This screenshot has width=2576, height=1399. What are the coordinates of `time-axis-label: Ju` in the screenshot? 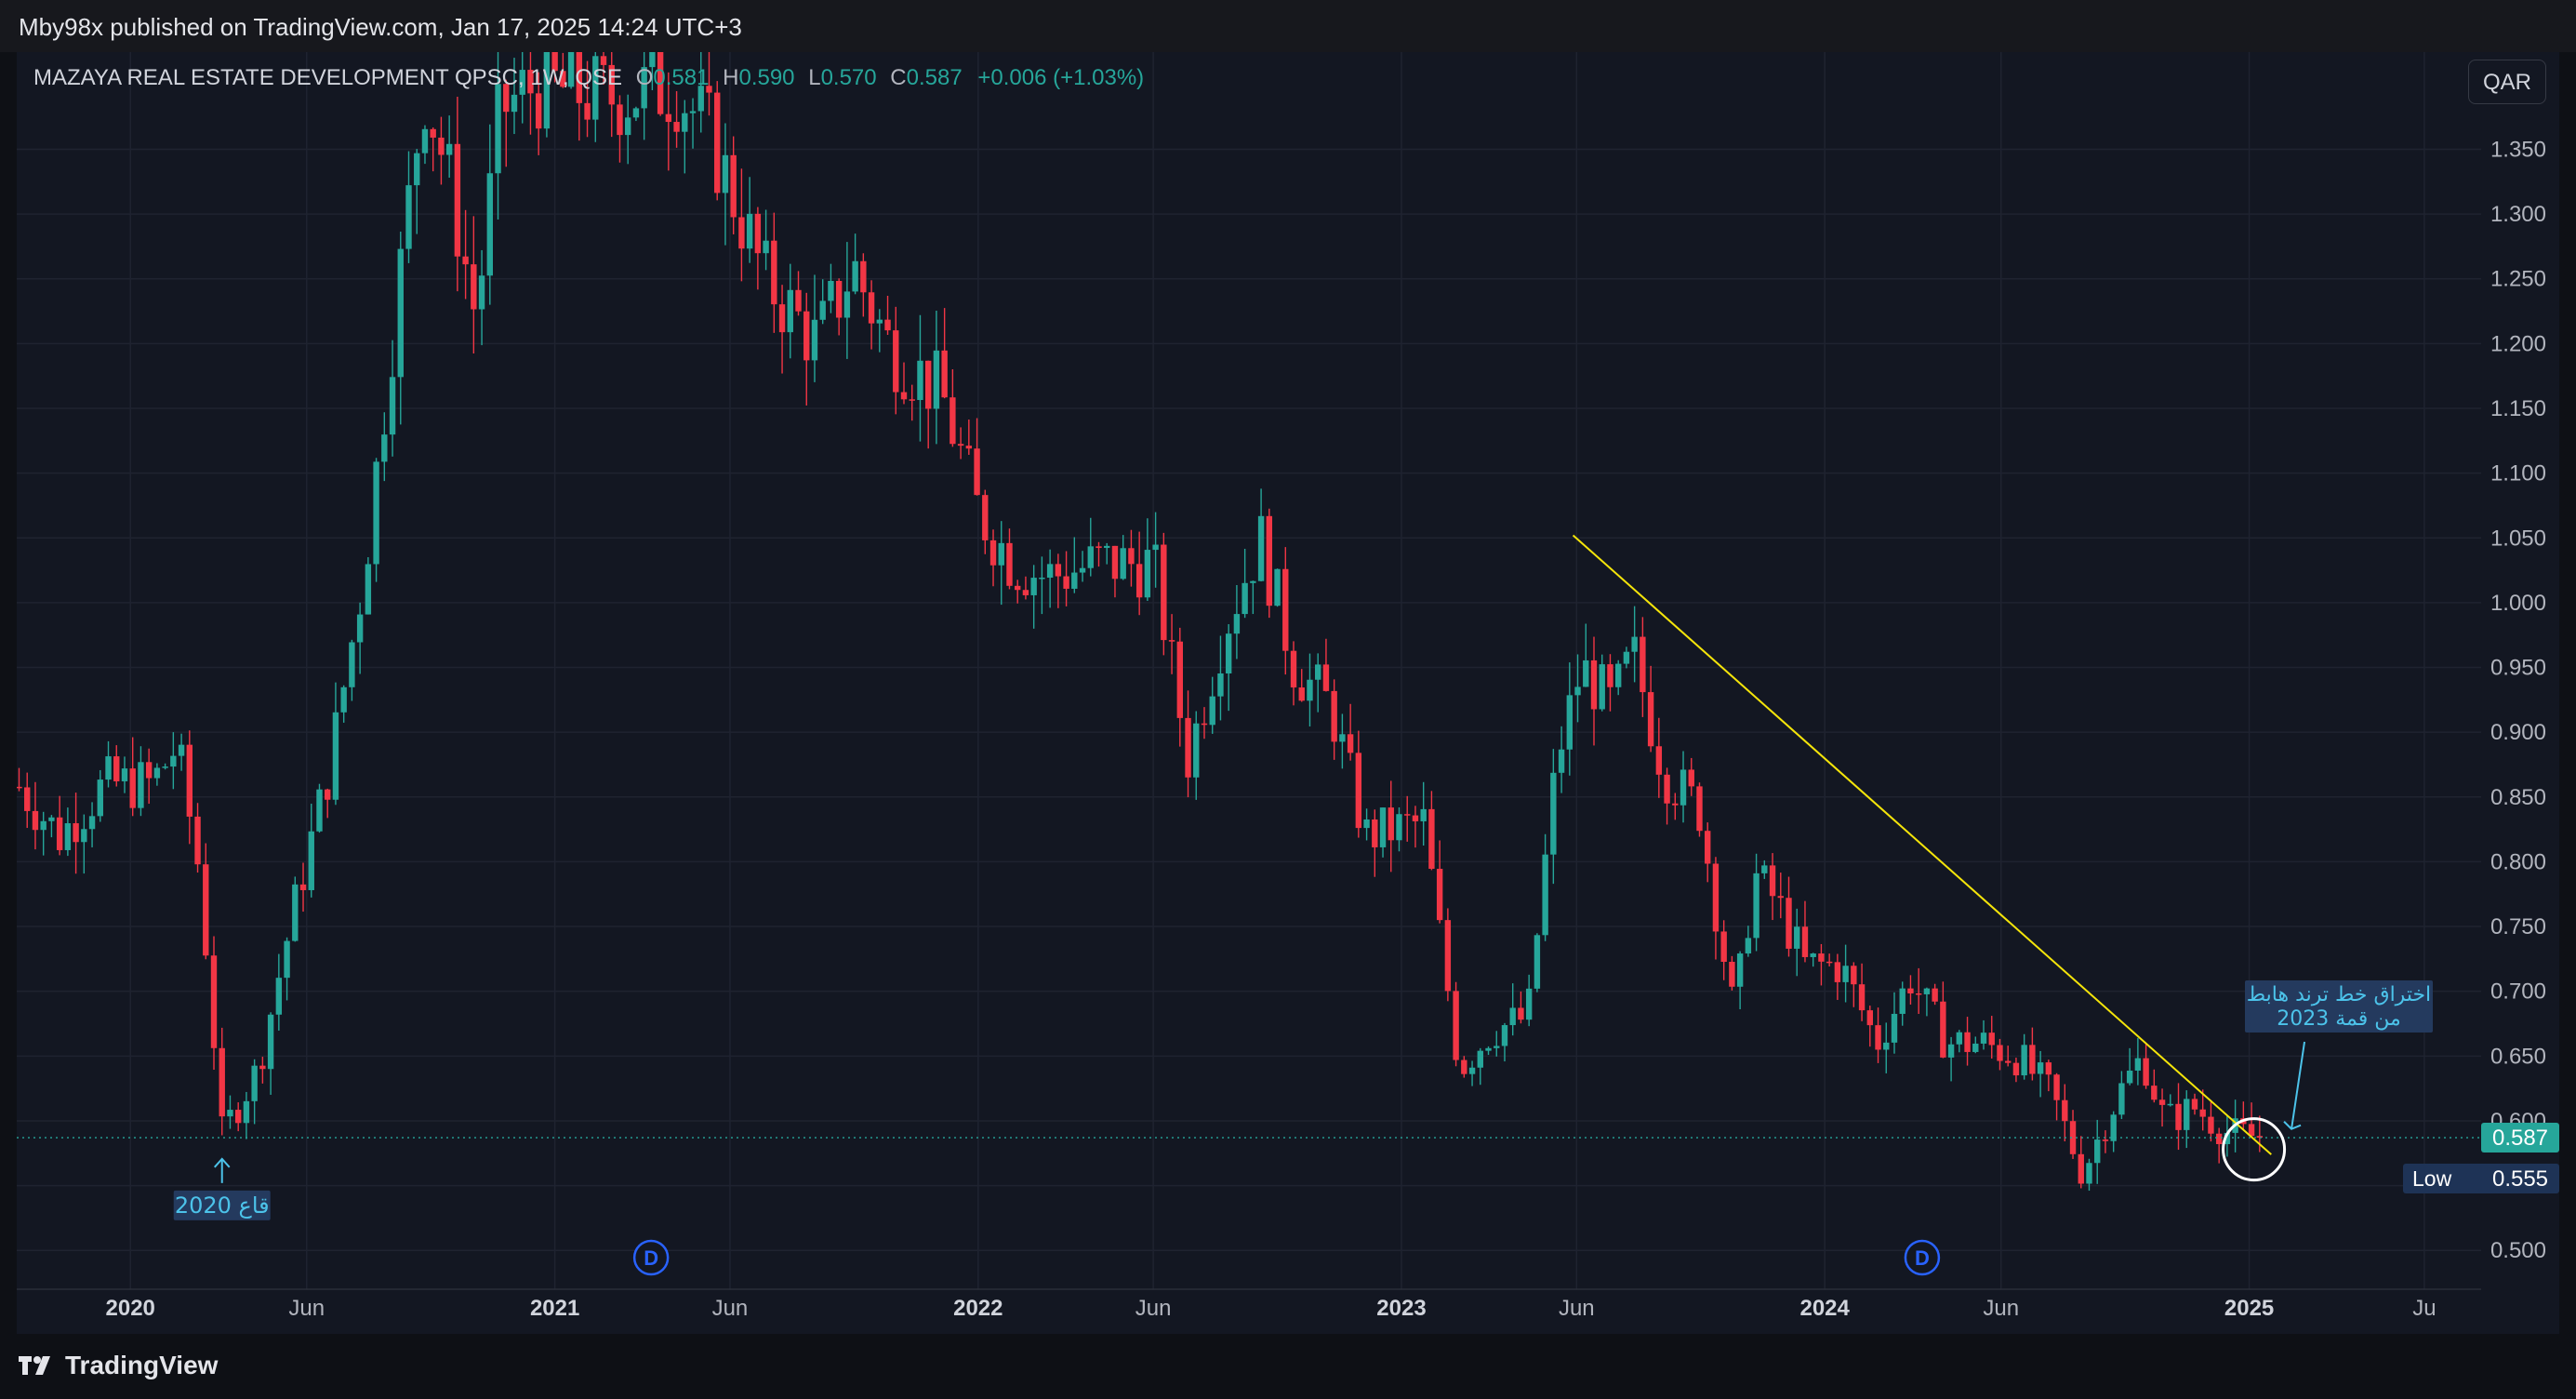 It's located at (2424, 1308).